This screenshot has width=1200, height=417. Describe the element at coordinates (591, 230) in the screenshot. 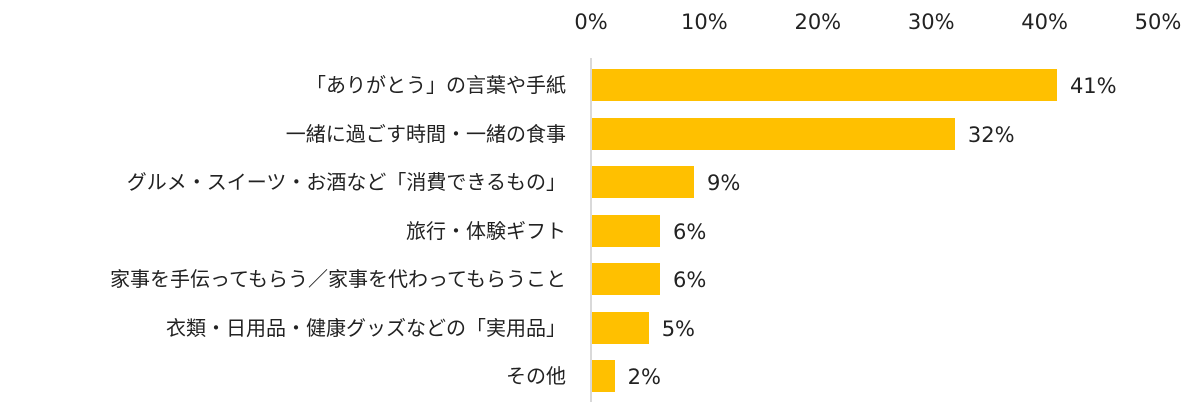

I see `y-axis-line` at that location.